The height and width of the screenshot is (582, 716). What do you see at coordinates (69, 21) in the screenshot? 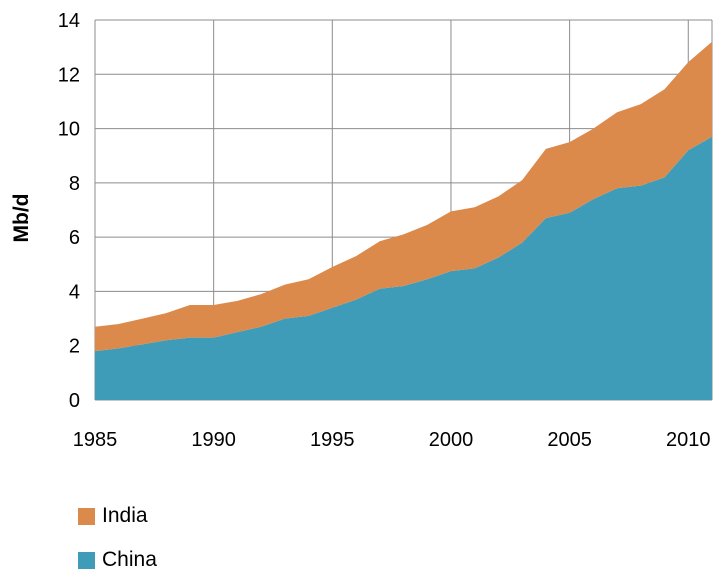
I see `y-tick-label: 14` at bounding box center [69, 21].